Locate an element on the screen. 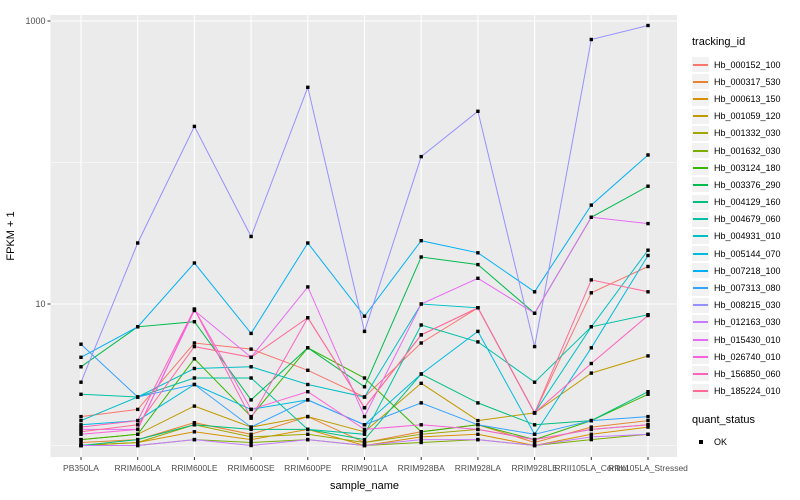  legend-item-Hb_001332_030: Hb_001332_030 is located at coordinates (745, 133).